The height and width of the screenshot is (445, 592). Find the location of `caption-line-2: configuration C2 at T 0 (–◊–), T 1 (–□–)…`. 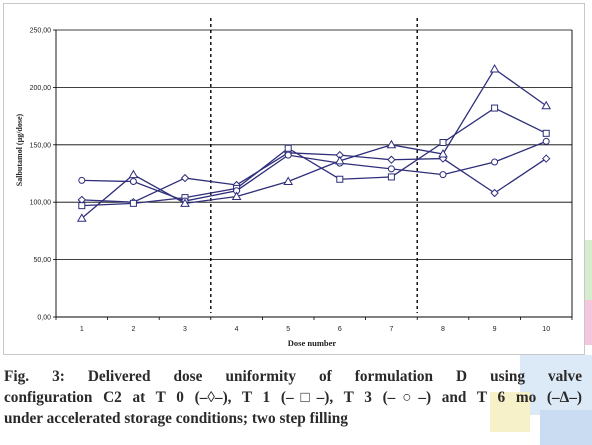

caption-line-2: configuration C2 at T 0 (–◊–), T 1 (–□–)… is located at coordinates (293, 397).